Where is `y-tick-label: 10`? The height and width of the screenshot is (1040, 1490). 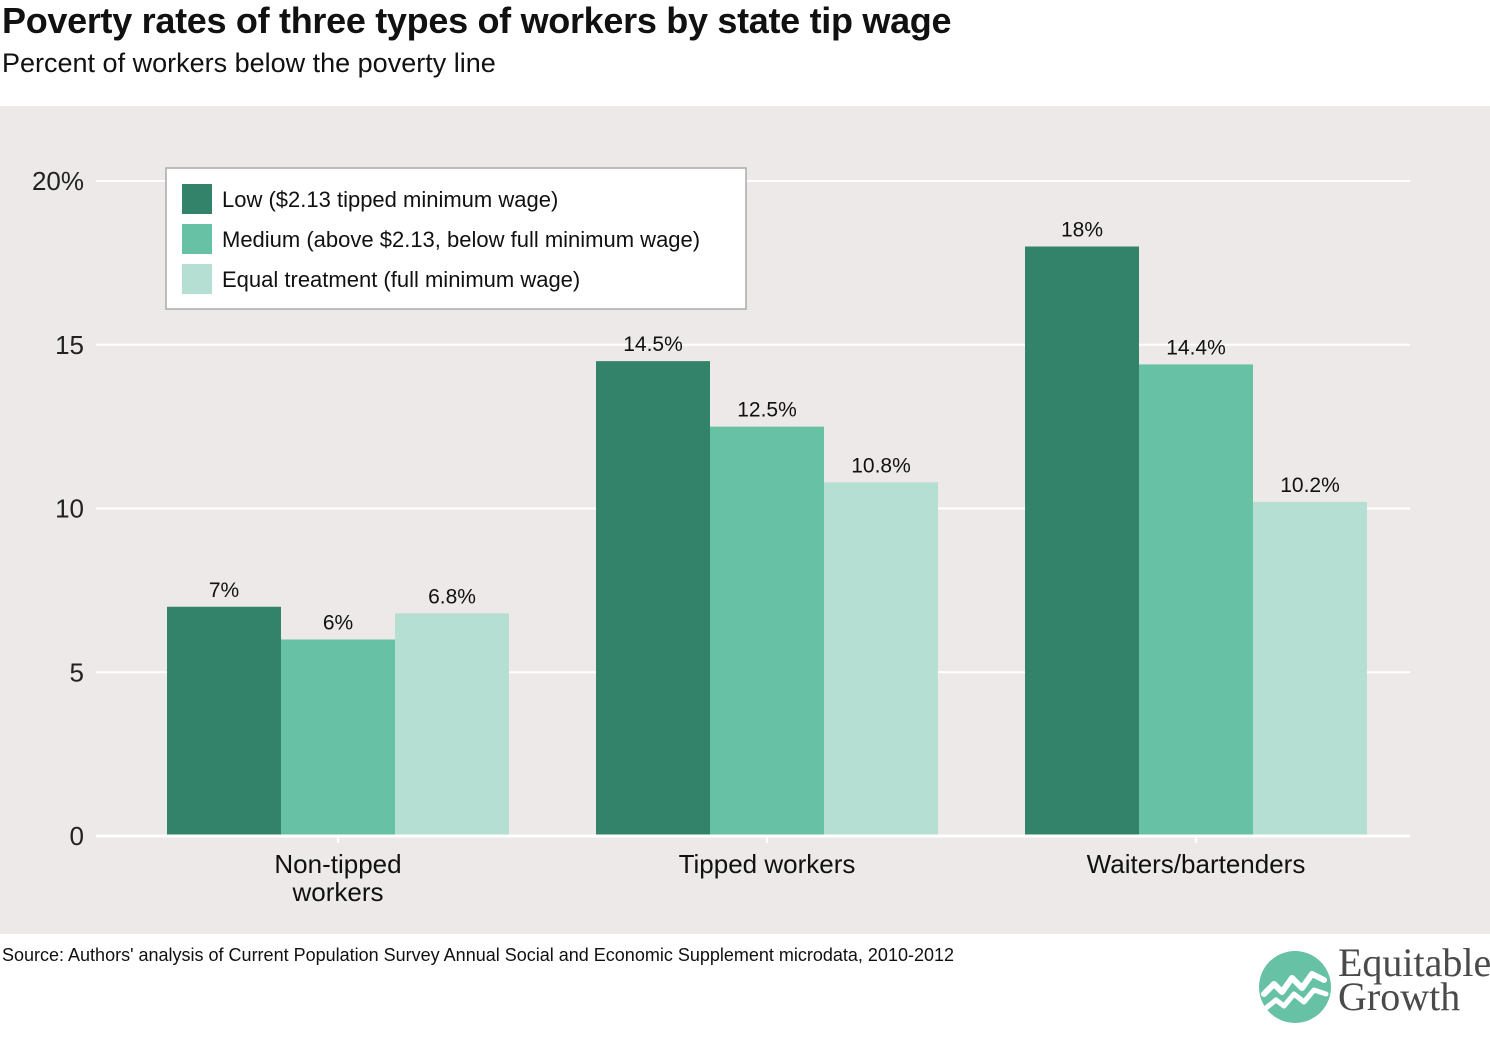
y-tick-label: 10 is located at coordinates (69, 509).